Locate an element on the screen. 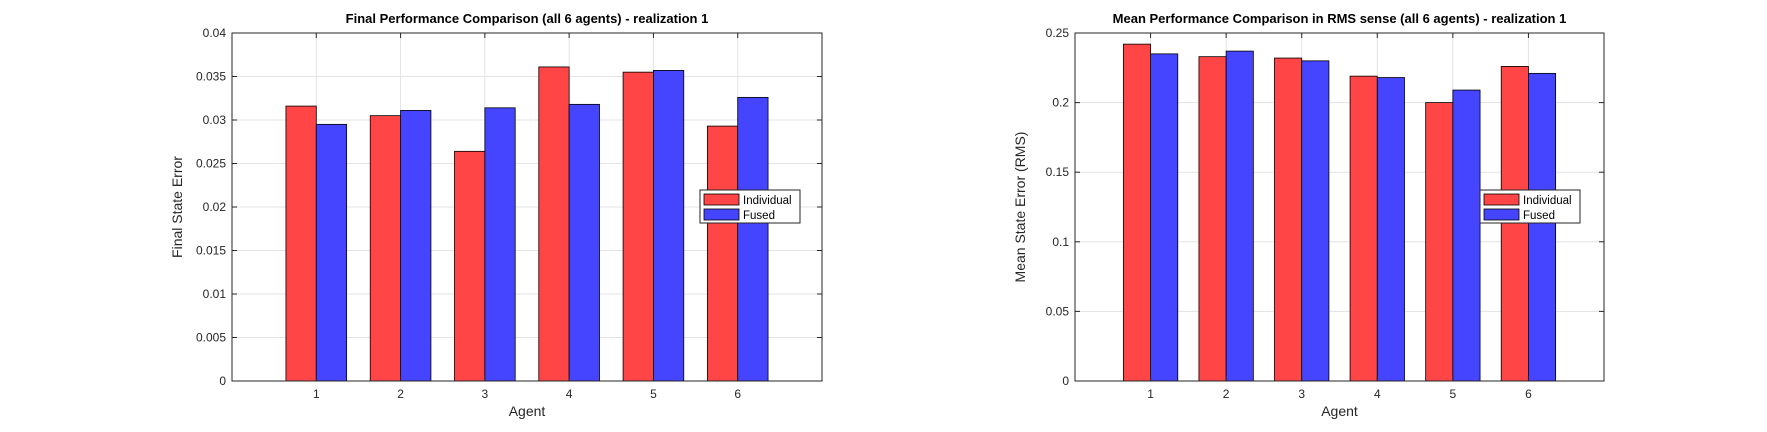 The height and width of the screenshot is (432, 1767). y-tick-label: 0.005 is located at coordinates (211, 338).